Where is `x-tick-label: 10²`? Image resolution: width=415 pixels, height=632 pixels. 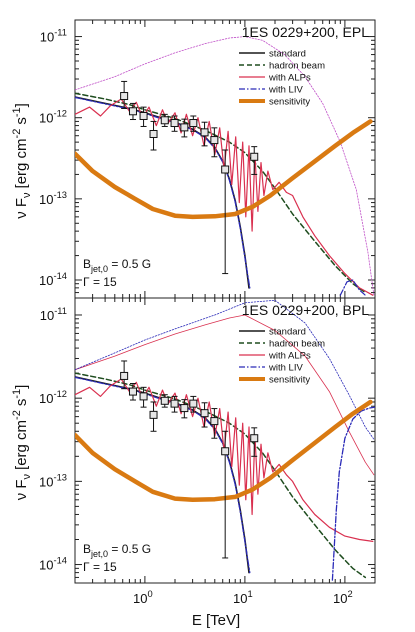
x-tick-label: 10² is located at coordinates (343, 597).